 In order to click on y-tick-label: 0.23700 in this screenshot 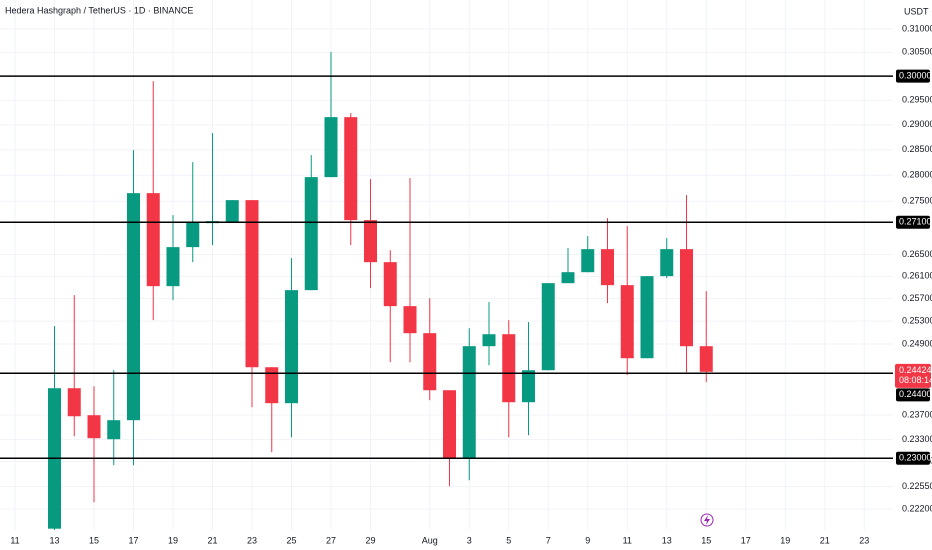, I will do `click(917, 414)`.